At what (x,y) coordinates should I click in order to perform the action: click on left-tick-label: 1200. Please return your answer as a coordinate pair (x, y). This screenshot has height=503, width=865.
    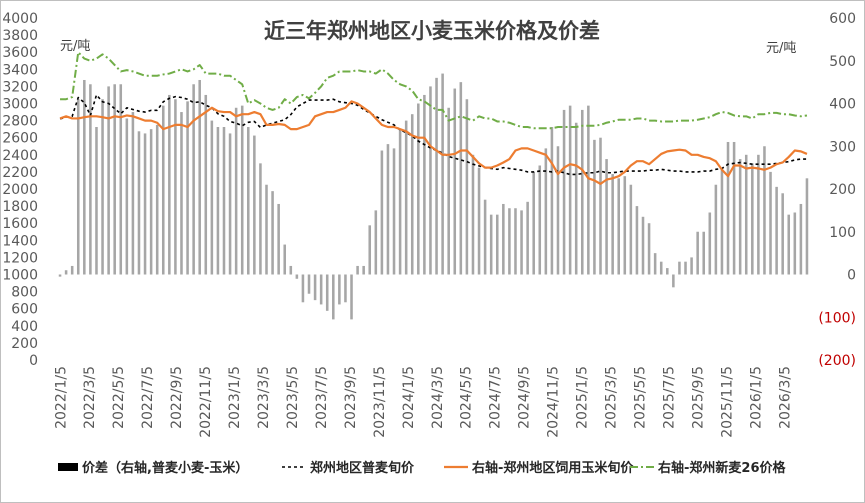
    Looking at the image, I should click on (20, 258).